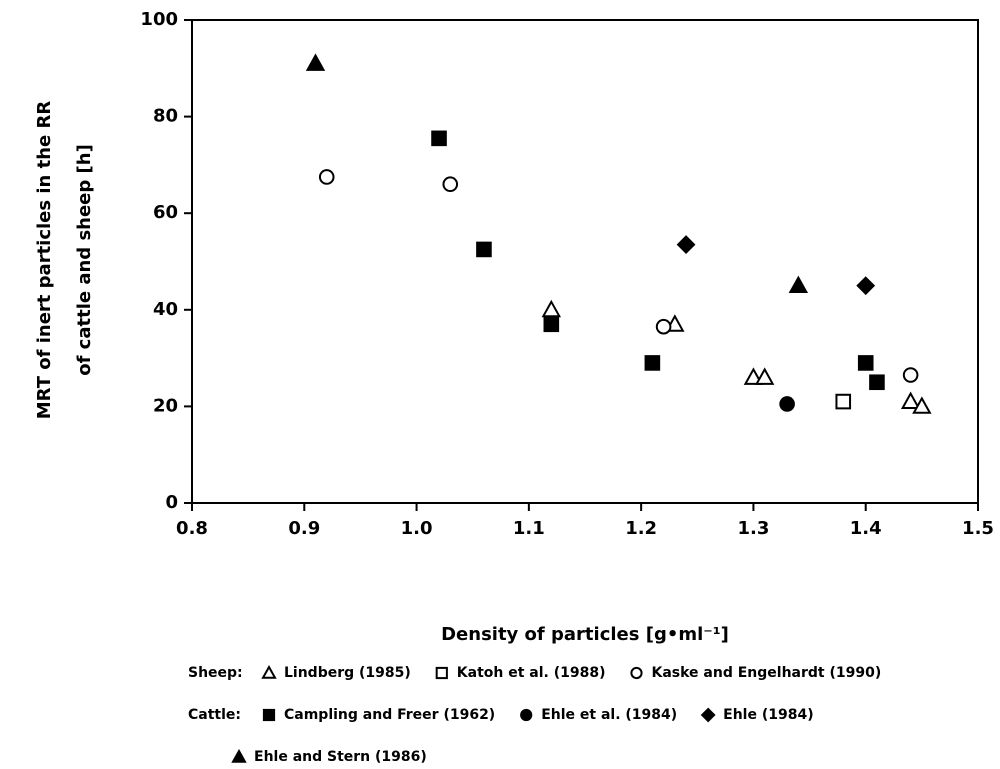 The width and height of the screenshot is (1000, 769). What do you see at coordinates (165, 116) in the screenshot?
I see `y-tick-label: 80` at bounding box center [165, 116].